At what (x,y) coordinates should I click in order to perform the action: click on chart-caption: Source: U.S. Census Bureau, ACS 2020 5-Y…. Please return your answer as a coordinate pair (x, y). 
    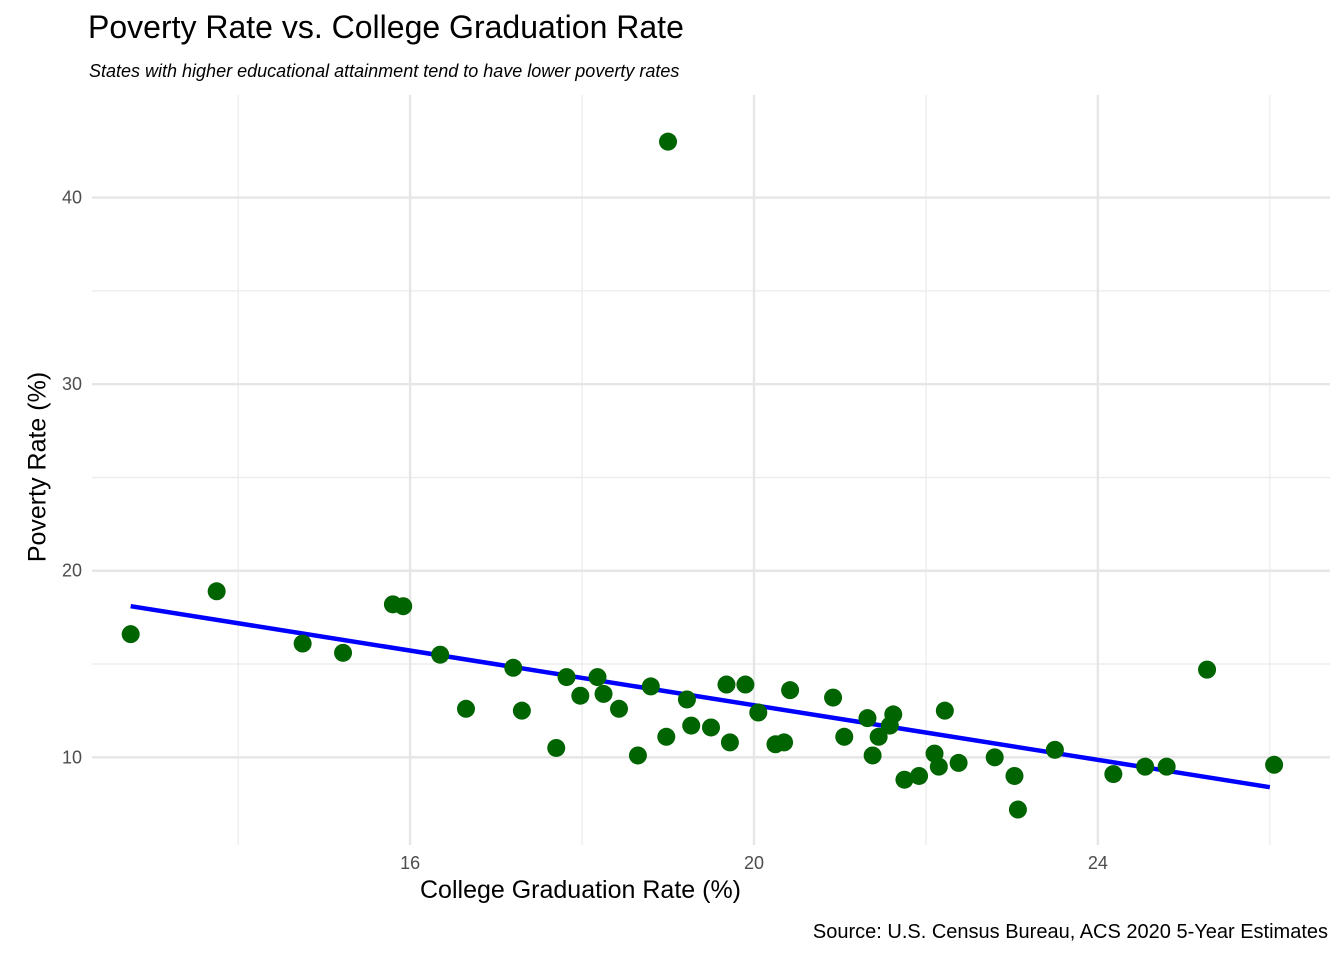
    Looking at the image, I should click on (1070, 932).